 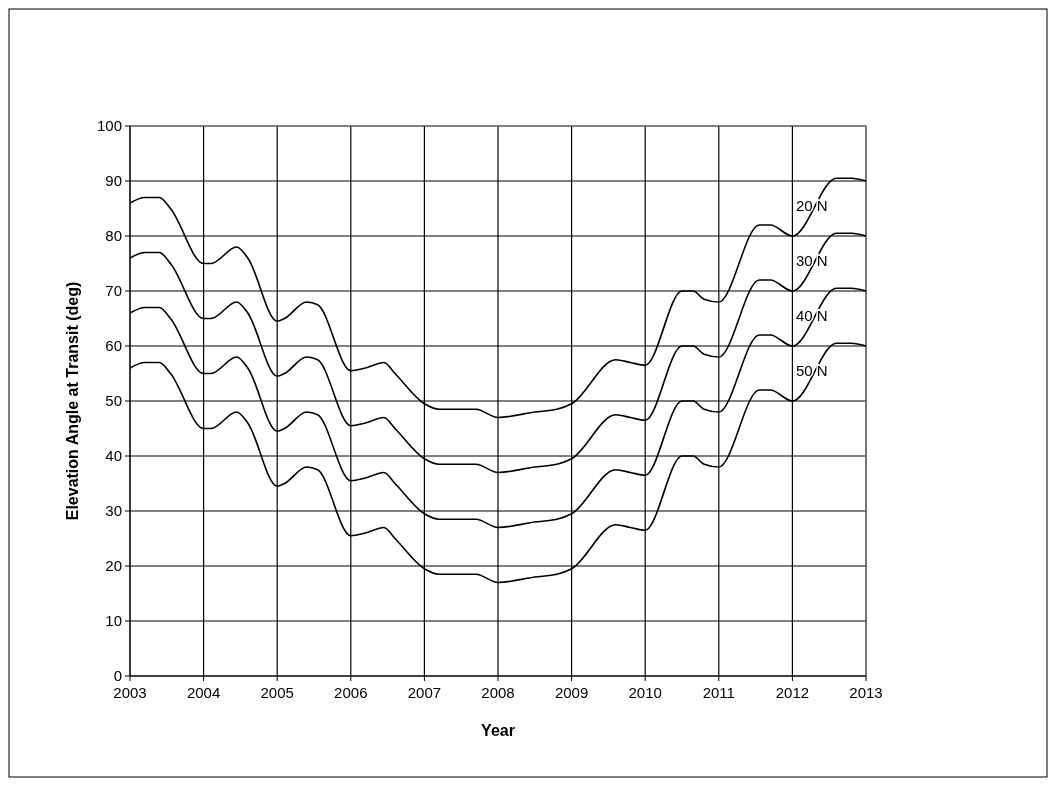 I want to click on y-tick-label: 100, so click(x=109, y=125).